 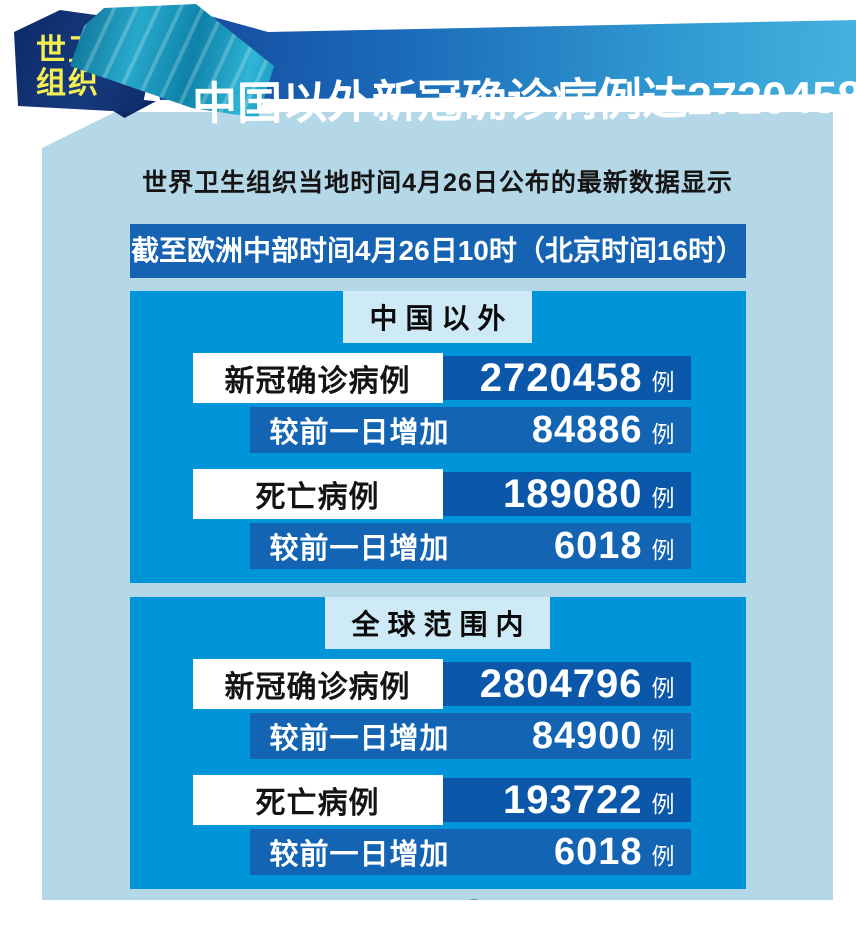 I want to click on section-title-global: 全球范围内, so click(x=437, y=623).